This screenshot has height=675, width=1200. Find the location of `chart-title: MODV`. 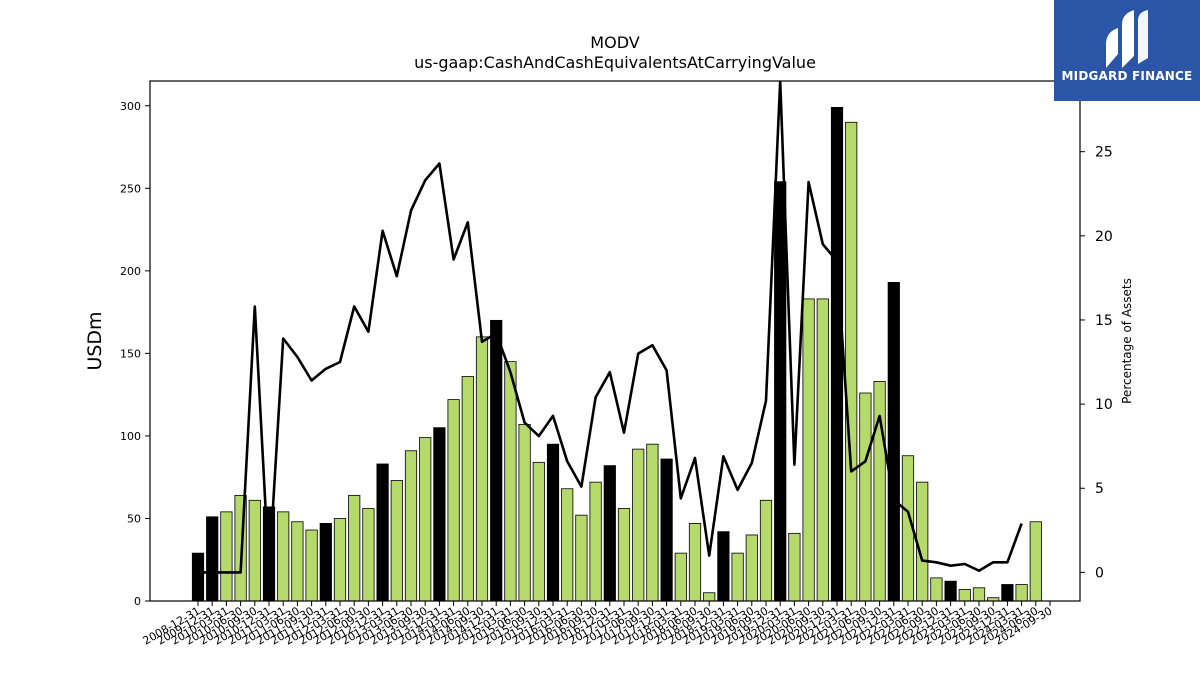

chart-title: MODV is located at coordinates (614, 42).